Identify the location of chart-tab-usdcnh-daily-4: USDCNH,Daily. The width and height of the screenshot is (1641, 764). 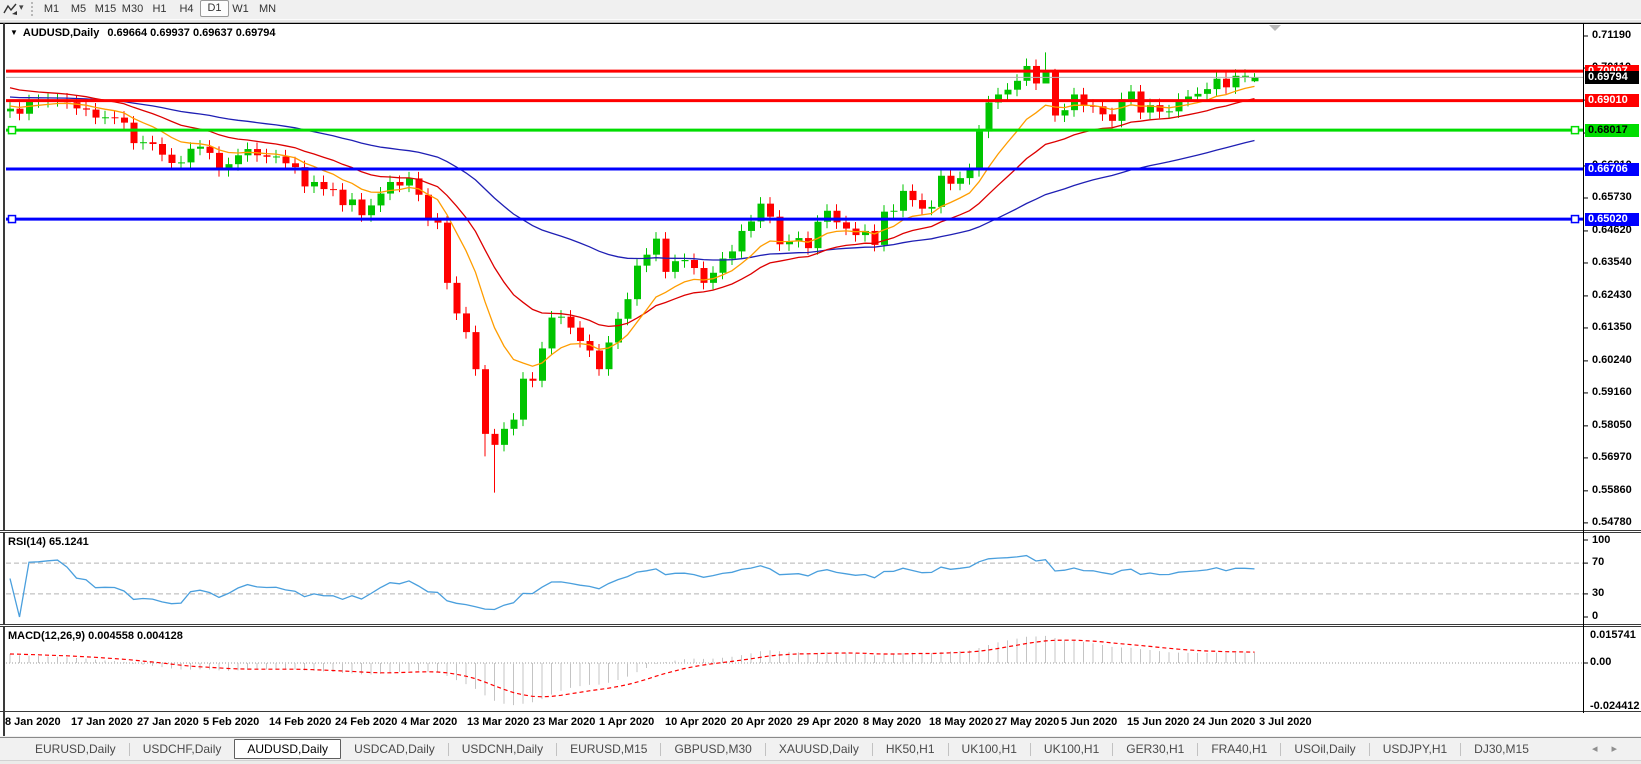
(502, 749).